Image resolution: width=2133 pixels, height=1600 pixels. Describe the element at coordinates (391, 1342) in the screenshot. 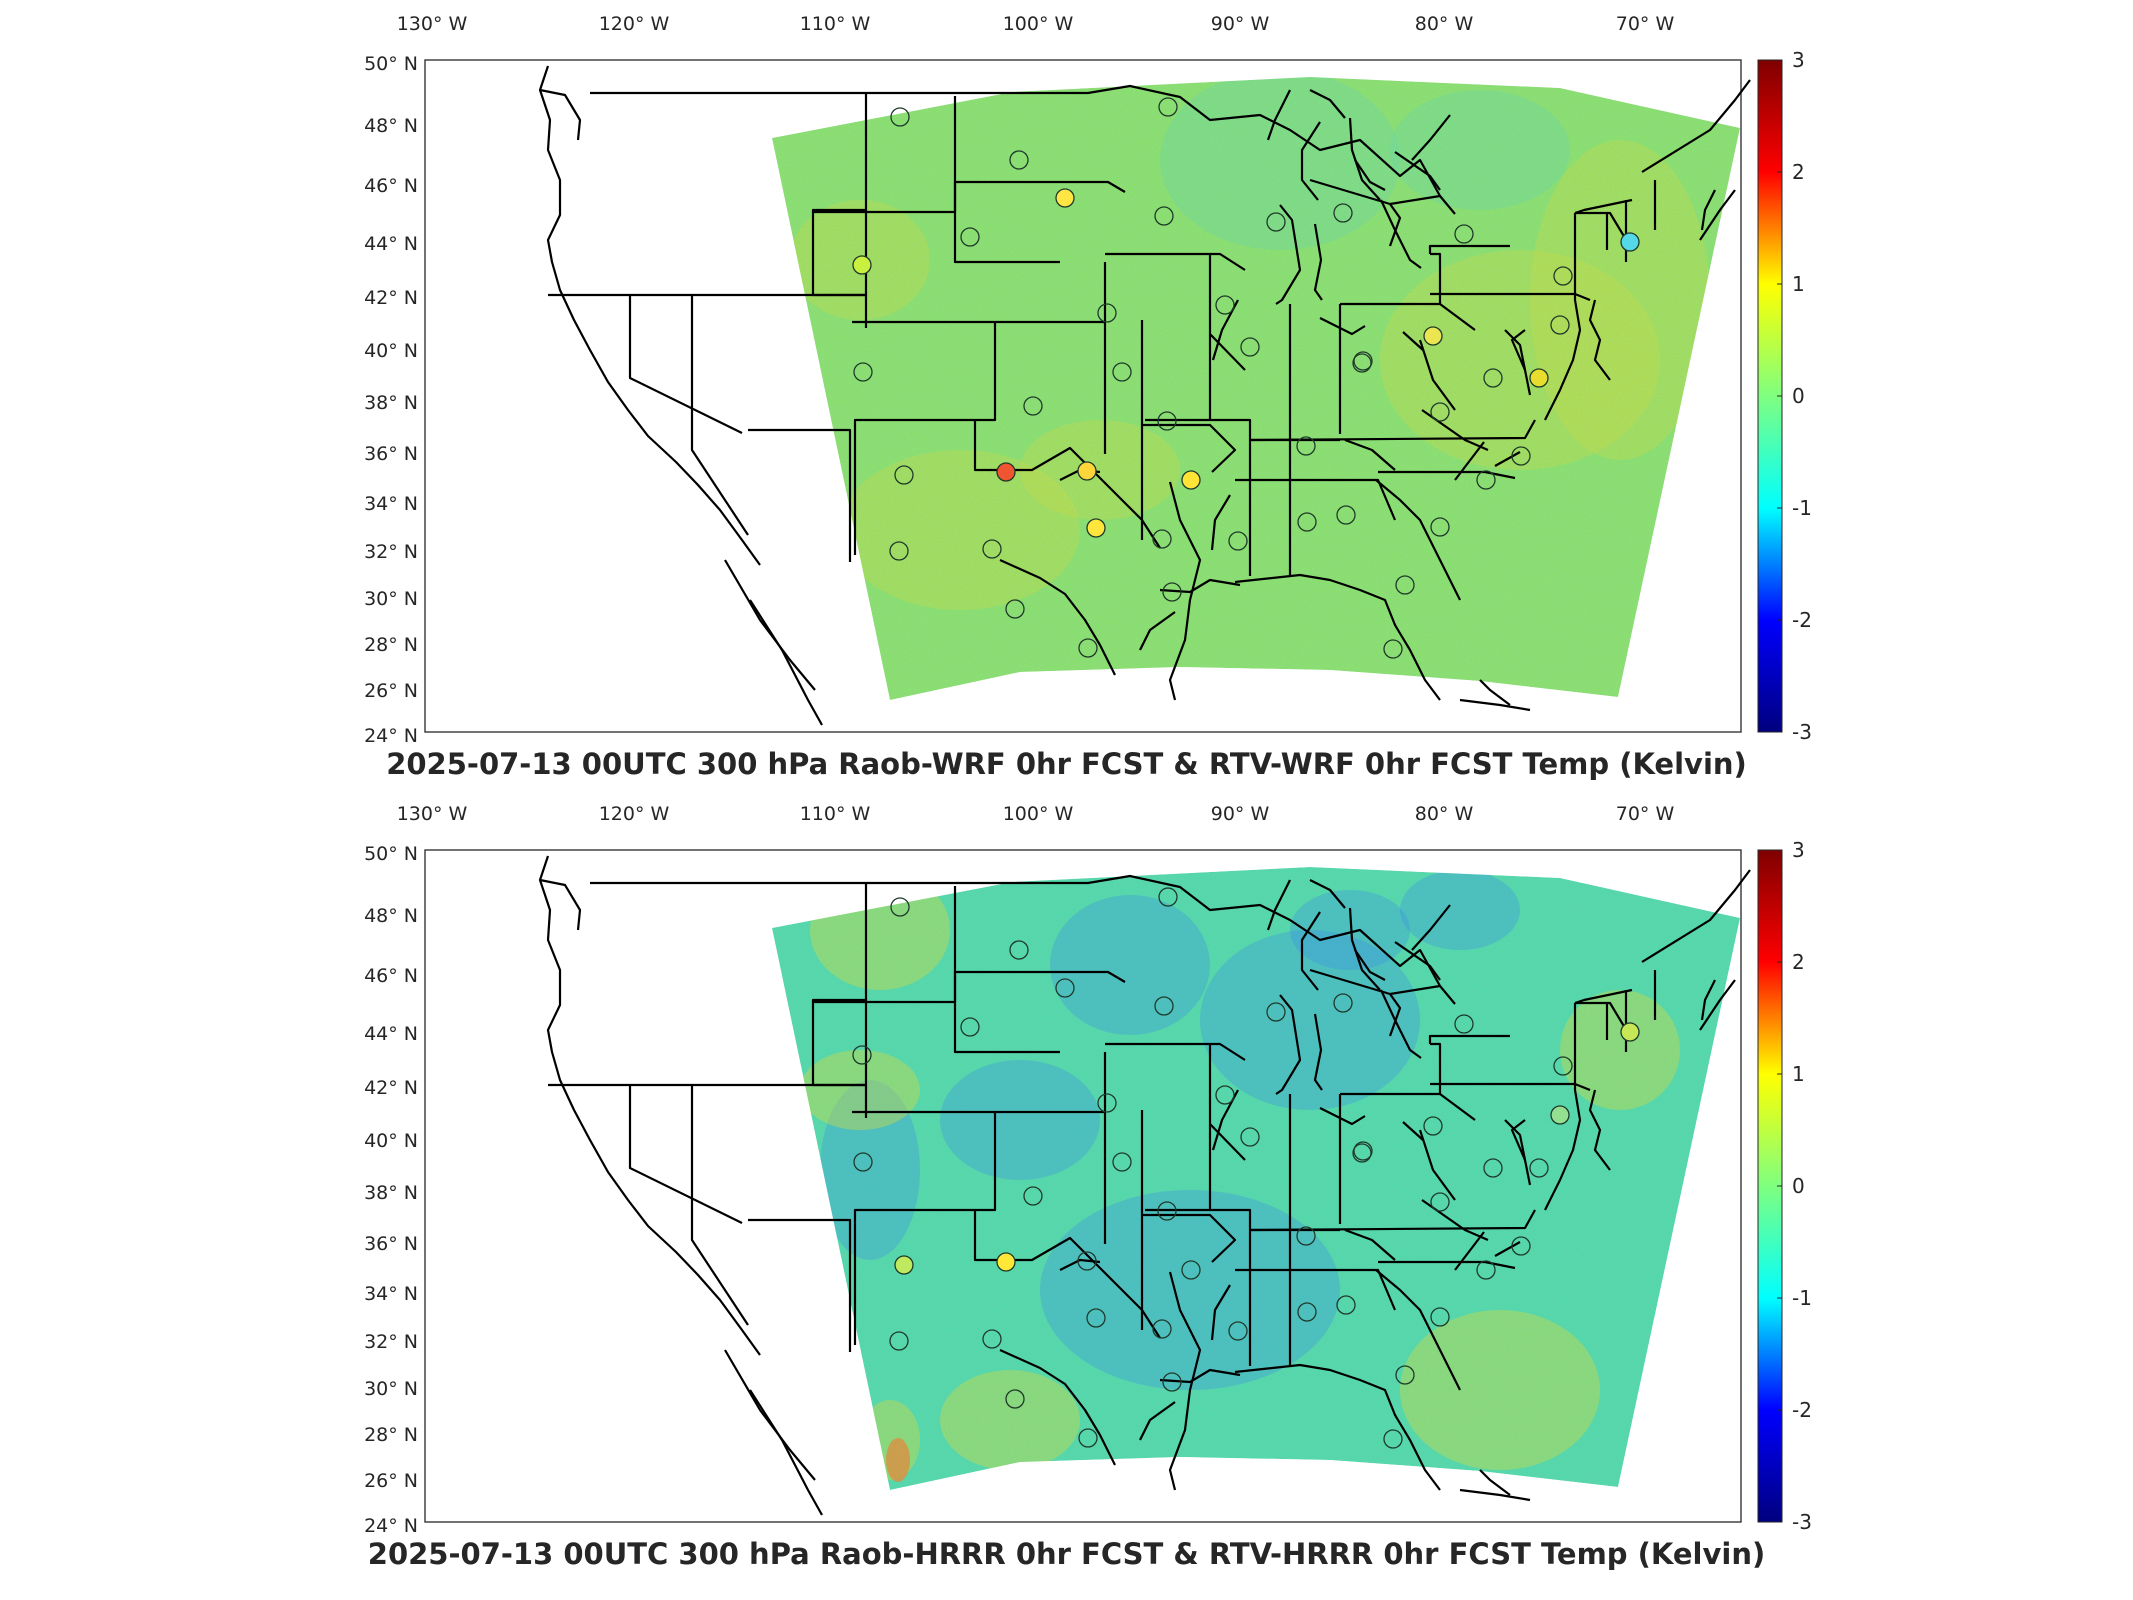

I see `latitude-label: 32° N` at that location.